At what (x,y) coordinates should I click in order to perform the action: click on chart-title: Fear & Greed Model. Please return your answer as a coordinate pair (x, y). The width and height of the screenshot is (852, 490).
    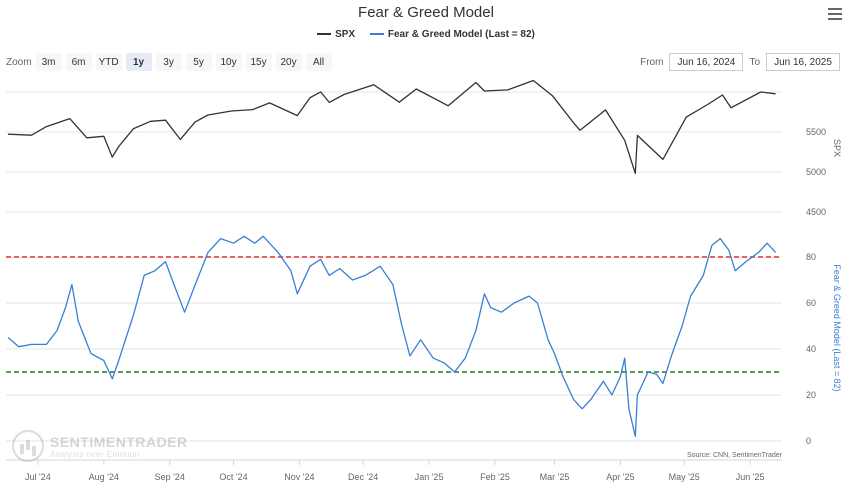
    Looking at the image, I should click on (426, 12).